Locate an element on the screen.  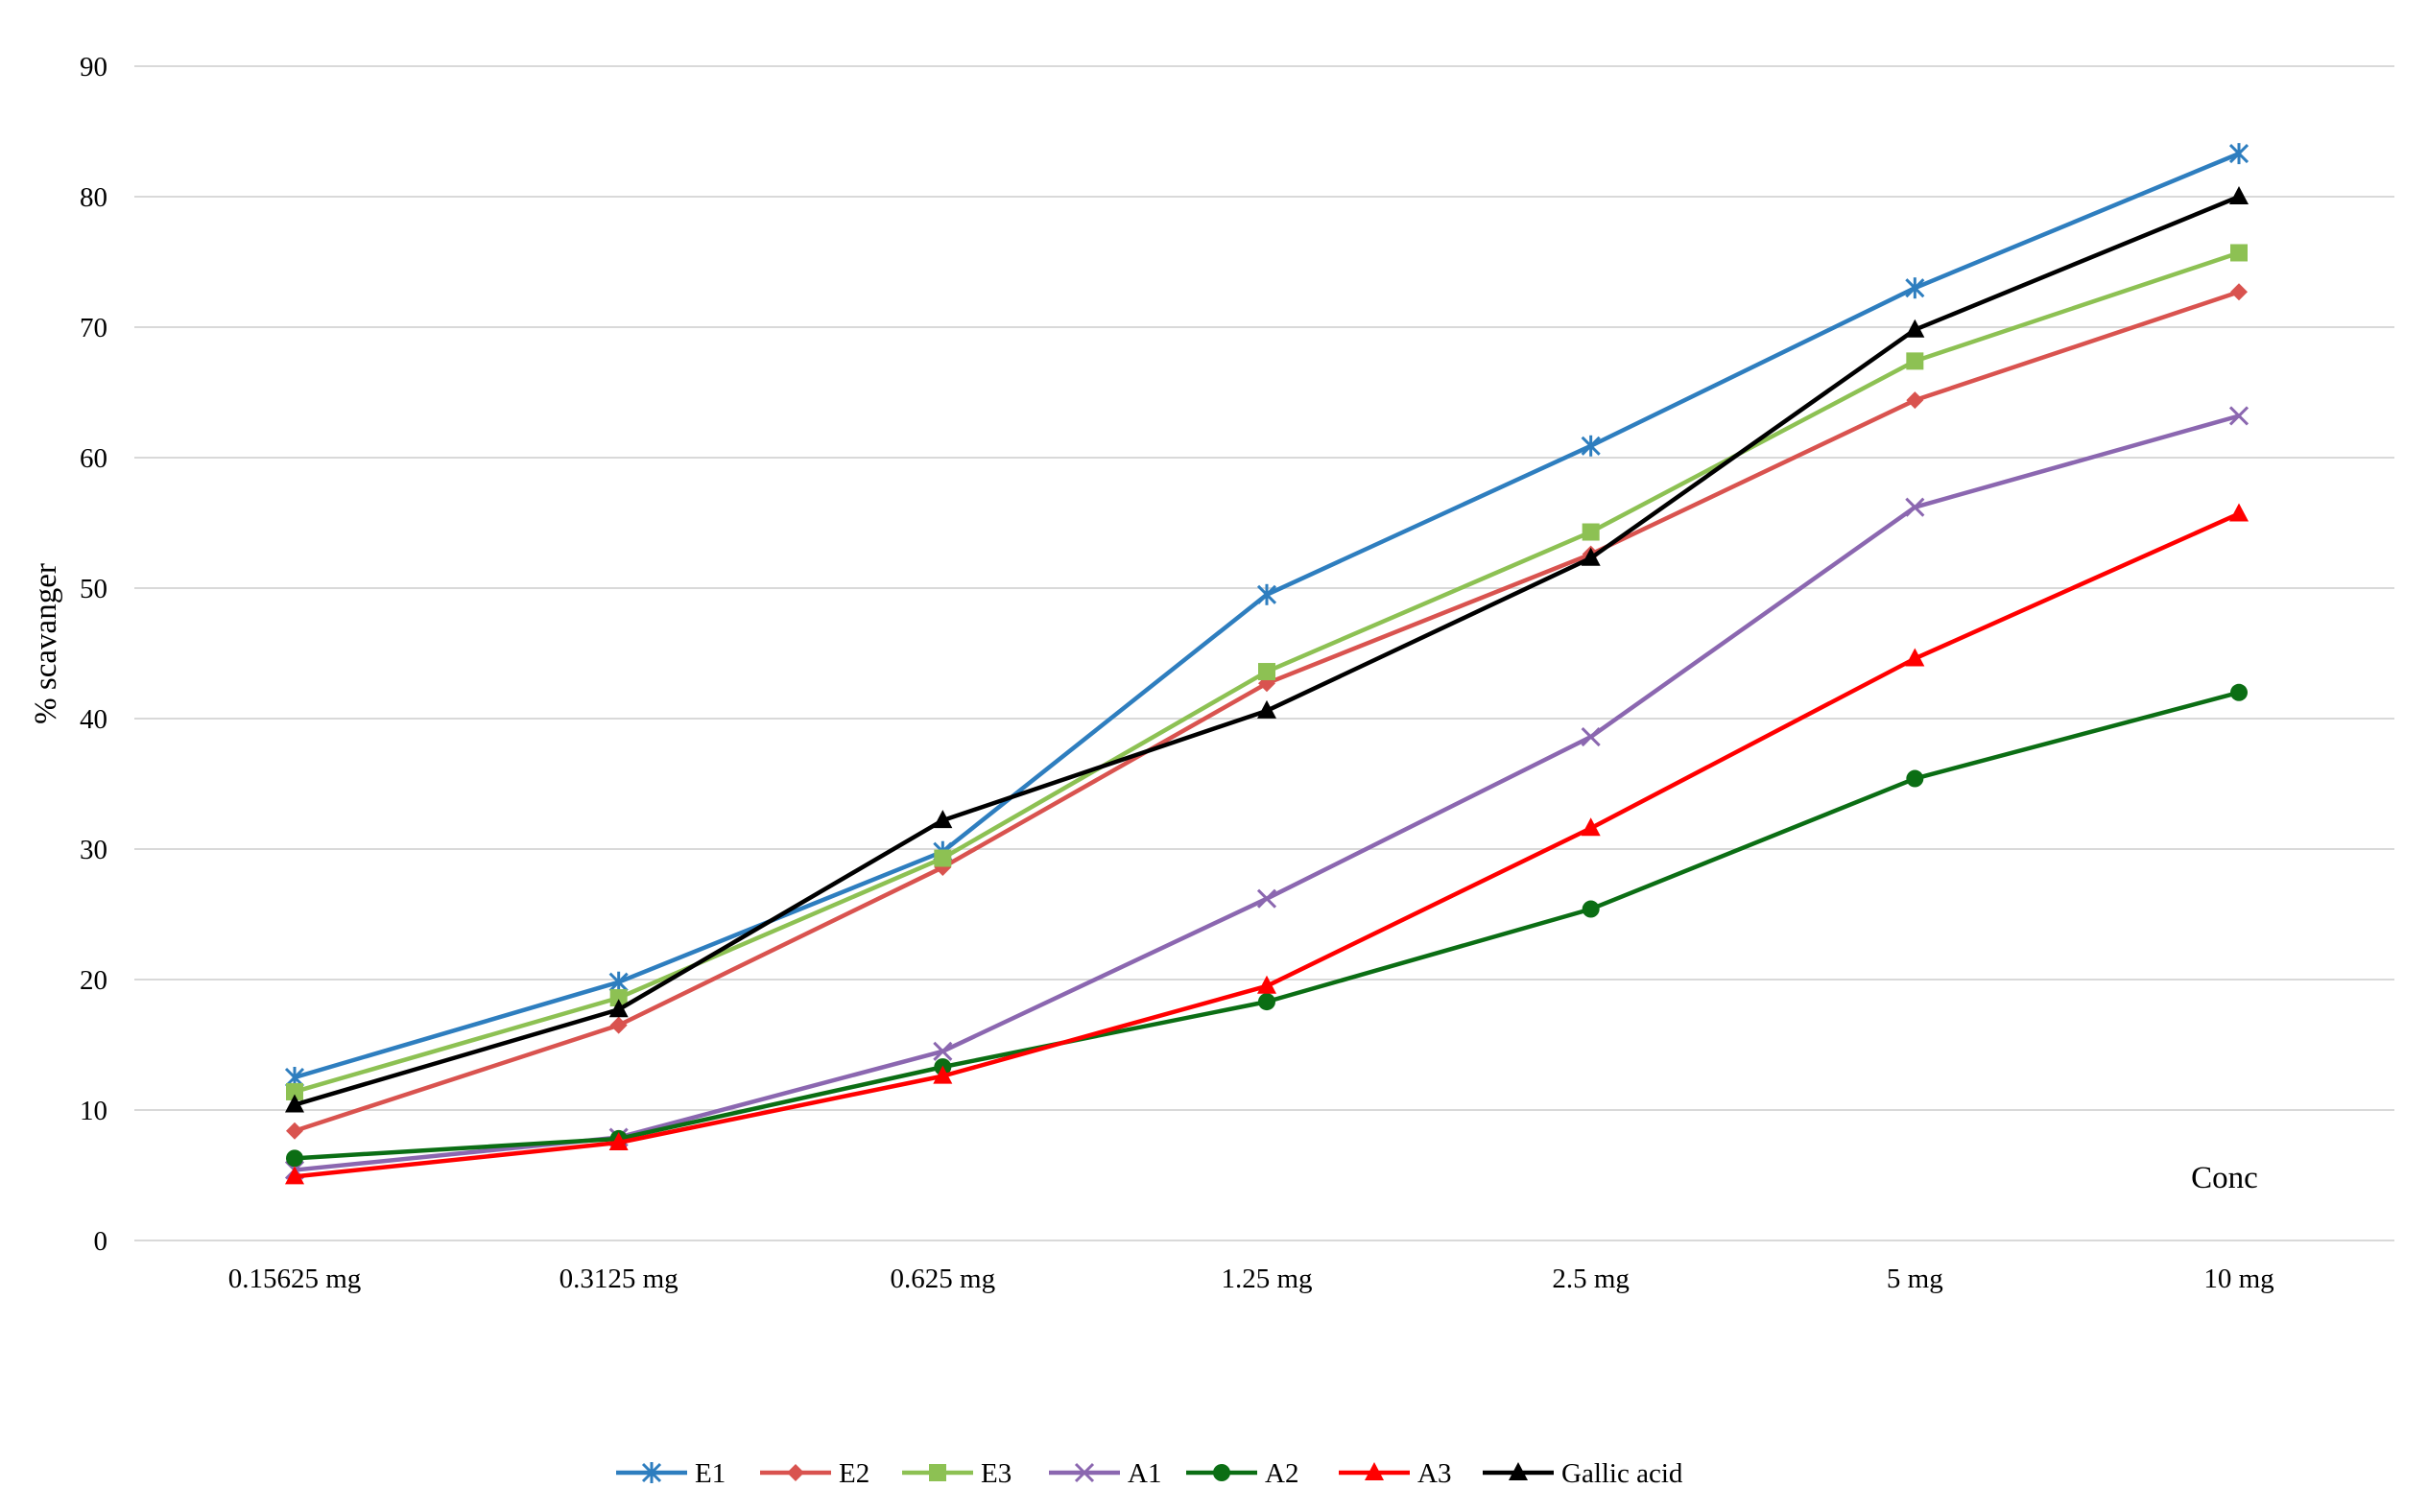
x-tick-label: 5 mg is located at coordinates (1915, 1279).